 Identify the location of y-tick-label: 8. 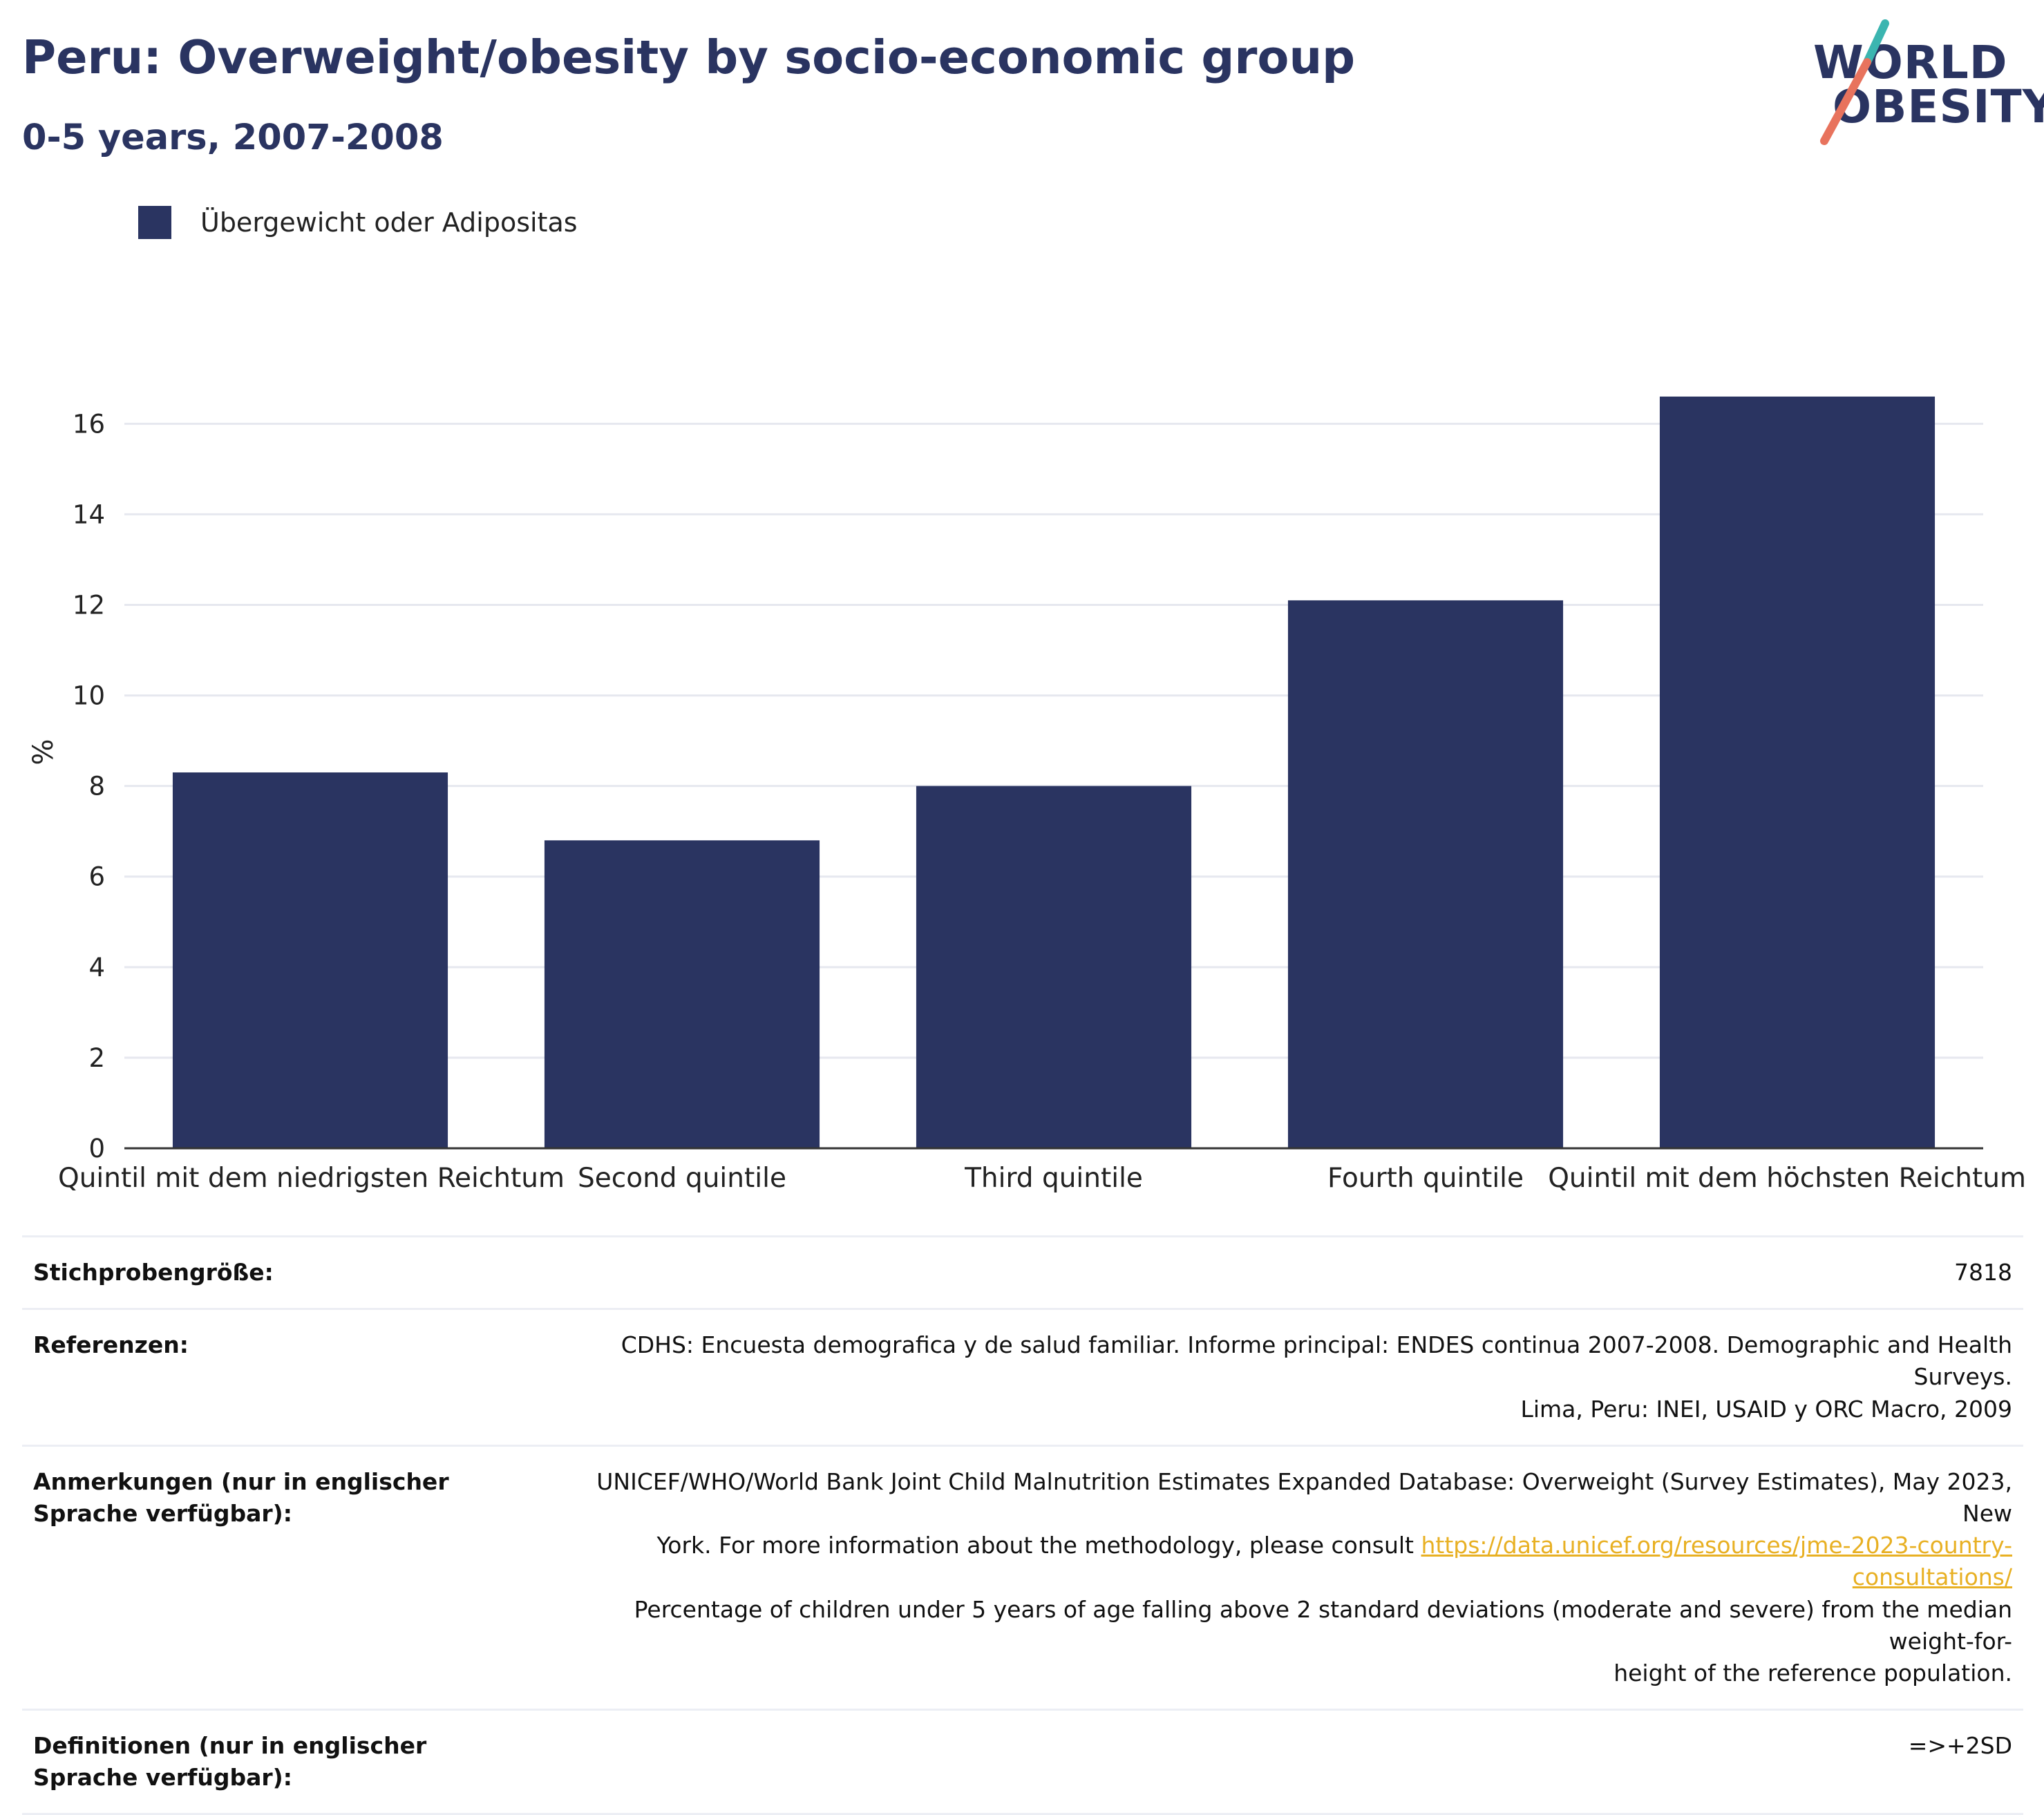
(96, 787).